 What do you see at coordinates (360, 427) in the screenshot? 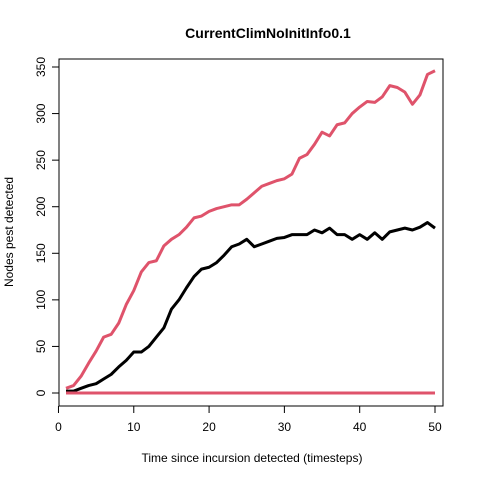
I see `x-tick-label: 40` at bounding box center [360, 427].